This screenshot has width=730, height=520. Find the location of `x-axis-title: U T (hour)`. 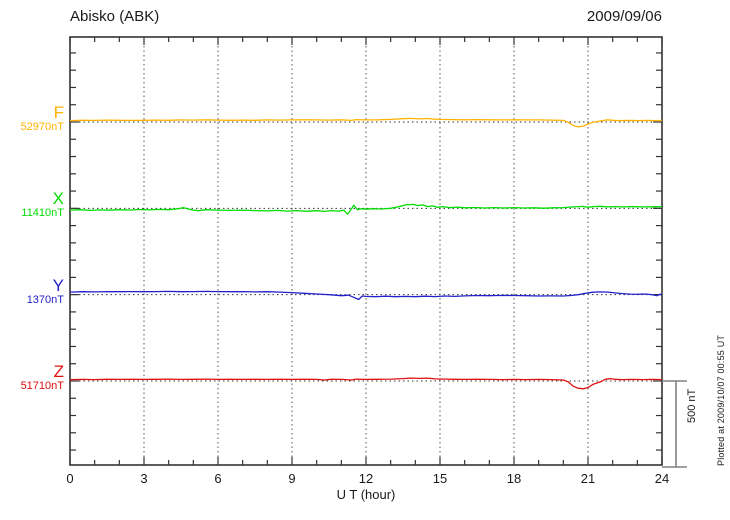

x-axis-title: U T (hour) is located at coordinates (366, 494).